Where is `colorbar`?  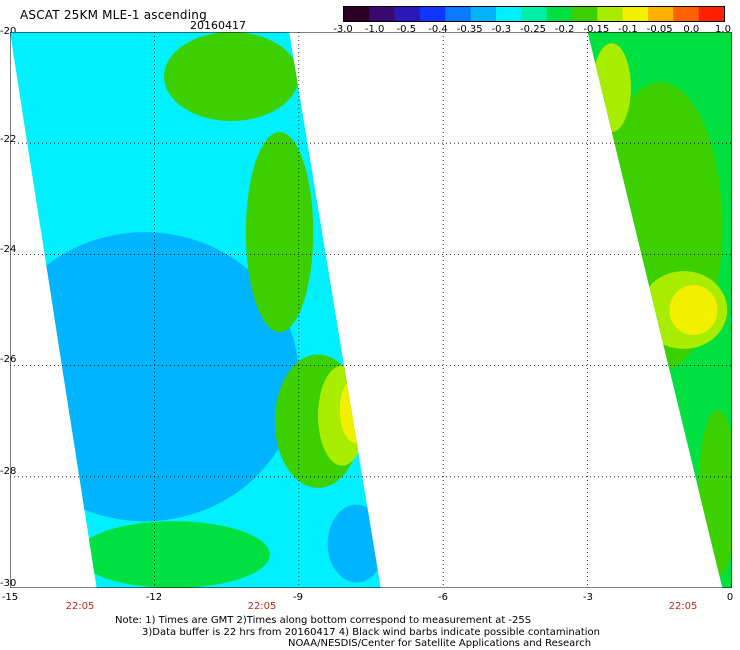
colorbar is located at coordinates (534, 14).